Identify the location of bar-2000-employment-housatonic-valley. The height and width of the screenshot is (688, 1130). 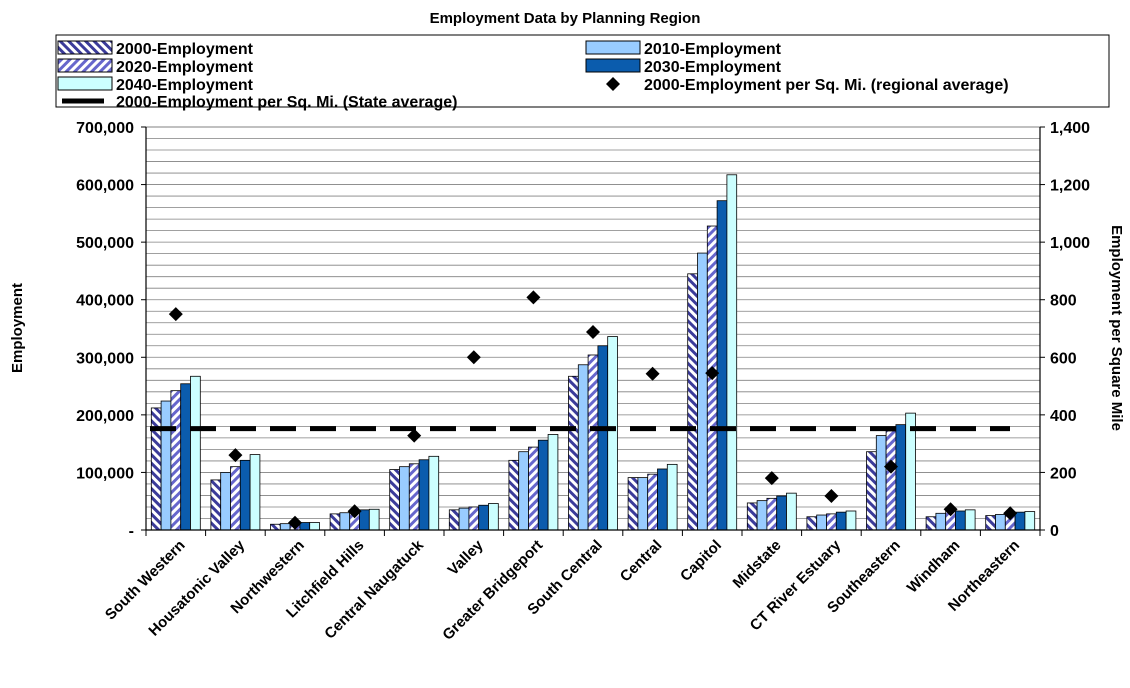
(216, 505).